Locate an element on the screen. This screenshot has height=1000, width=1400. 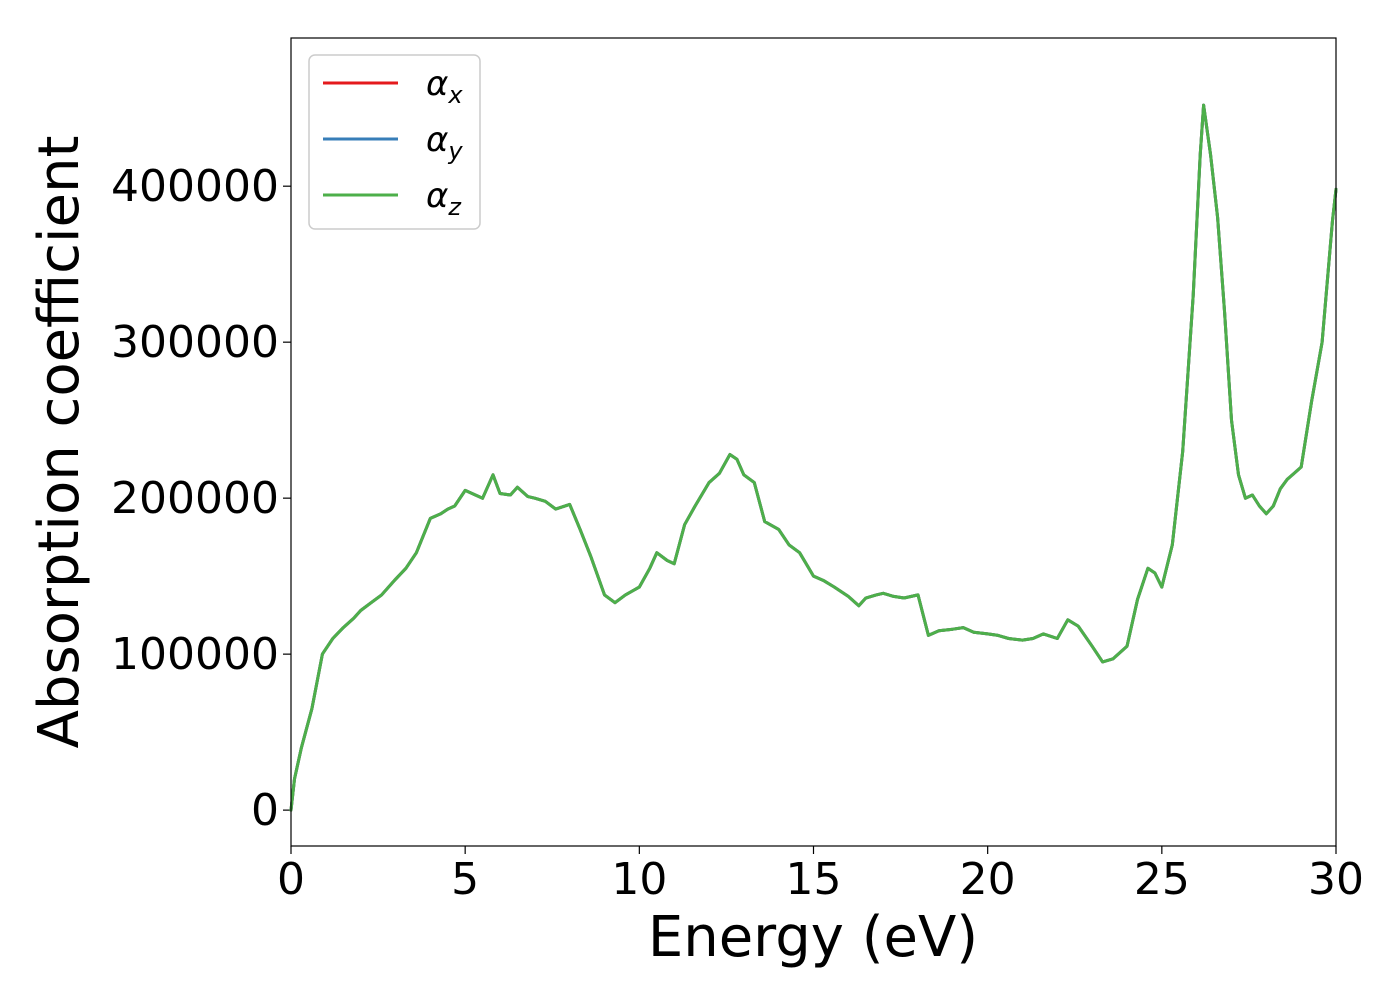
legend-label: αz is located at coordinates (444, 198).